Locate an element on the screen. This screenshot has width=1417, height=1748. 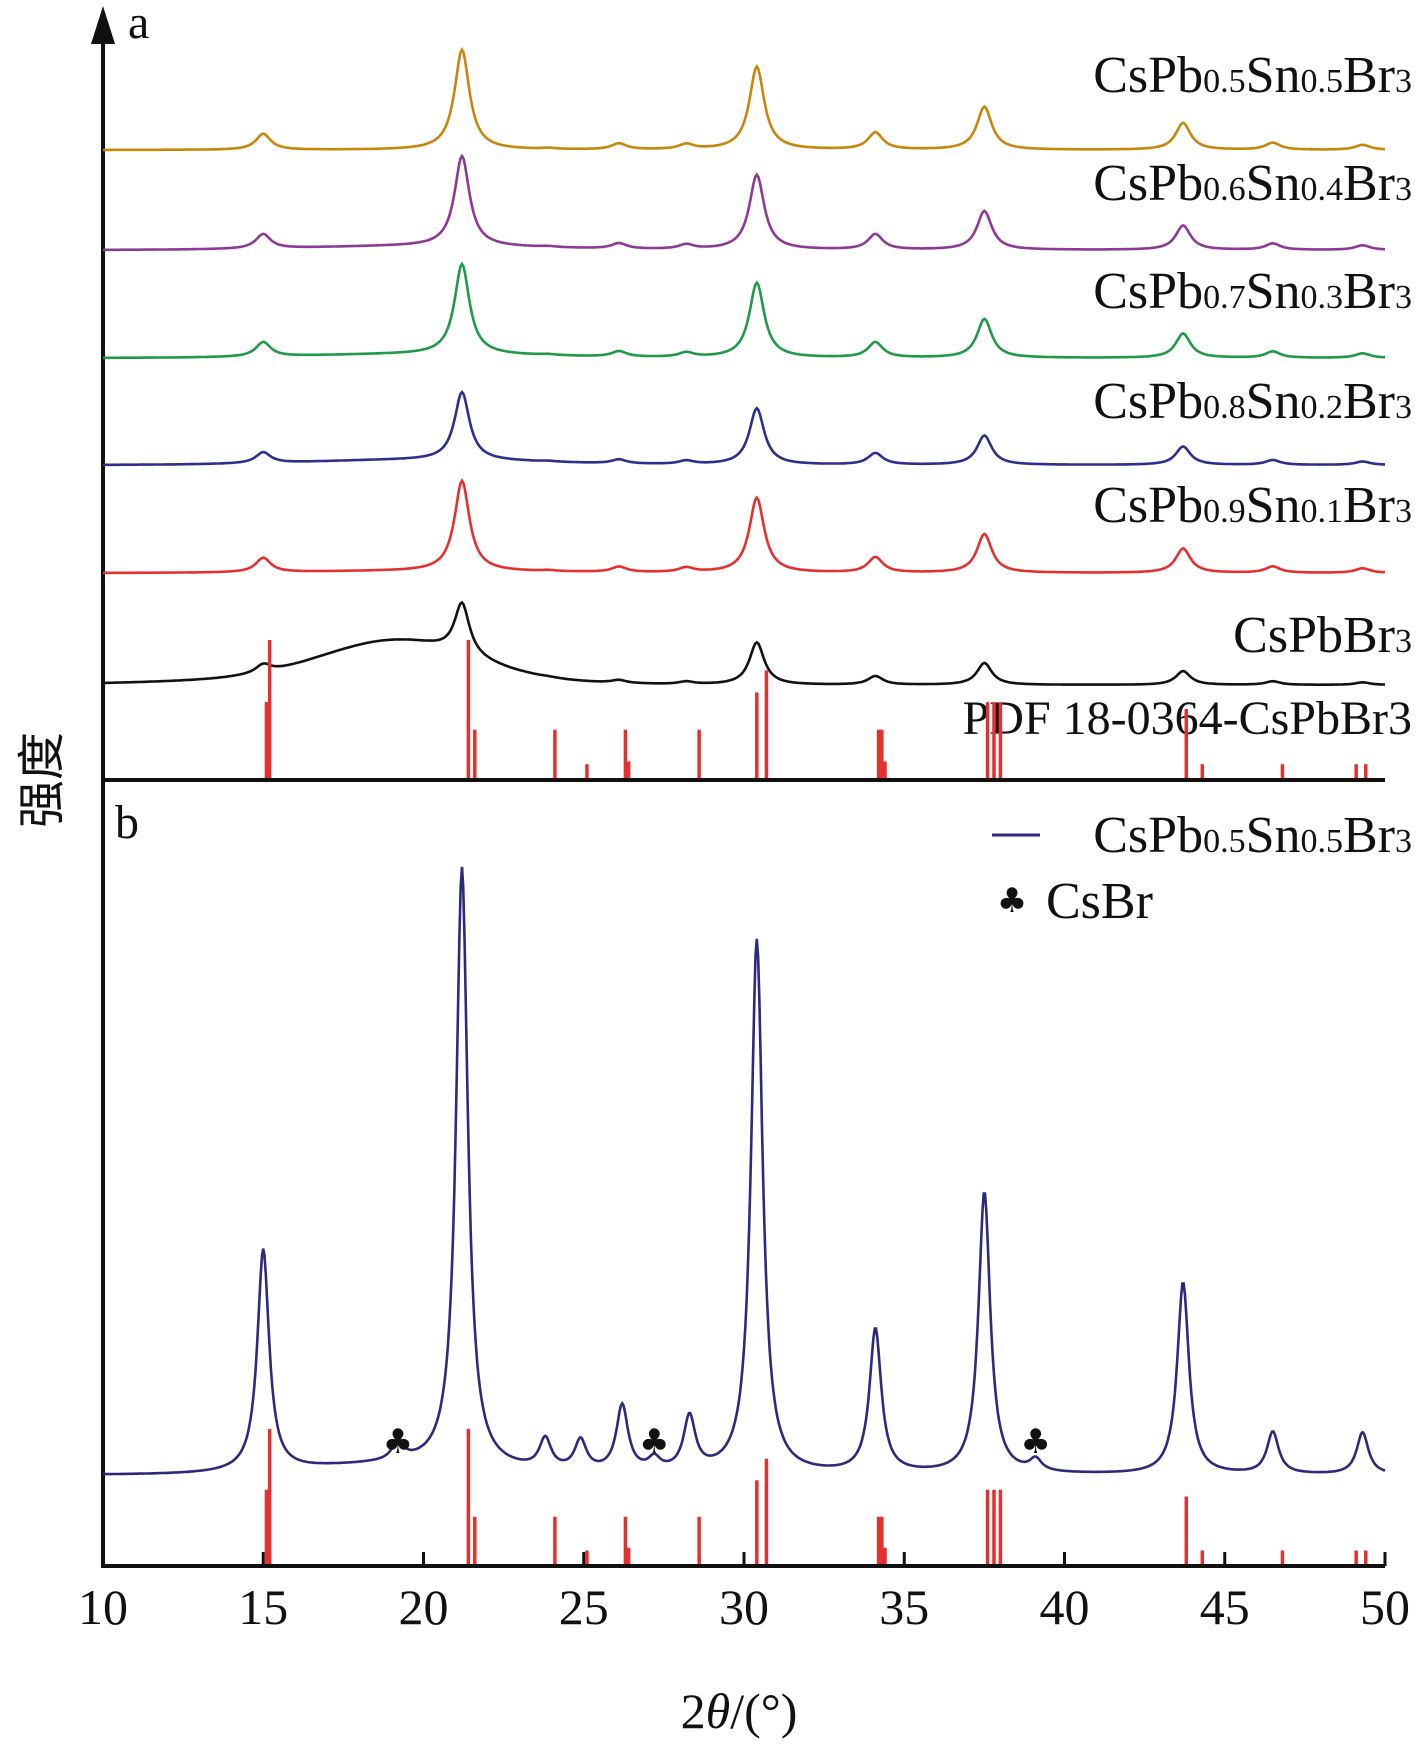
series-label-a-1: CsPb0.6Sn0.4Br3 is located at coordinates (1252, 183).